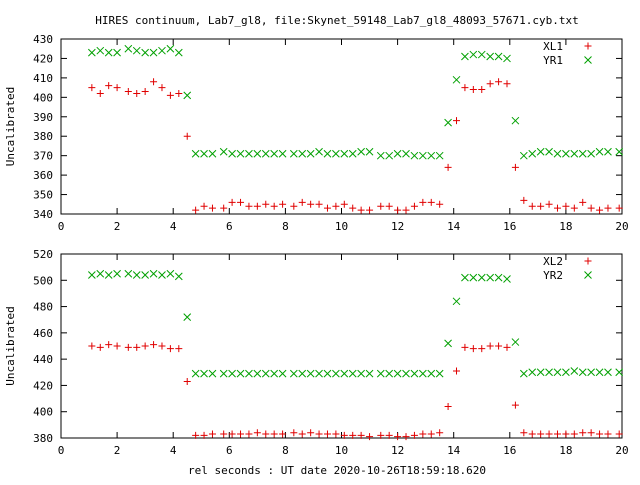  What do you see at coordinates (43, 78) in the screenshot?
I see `y-tick-label: 410` at bounding box center [43, 78].